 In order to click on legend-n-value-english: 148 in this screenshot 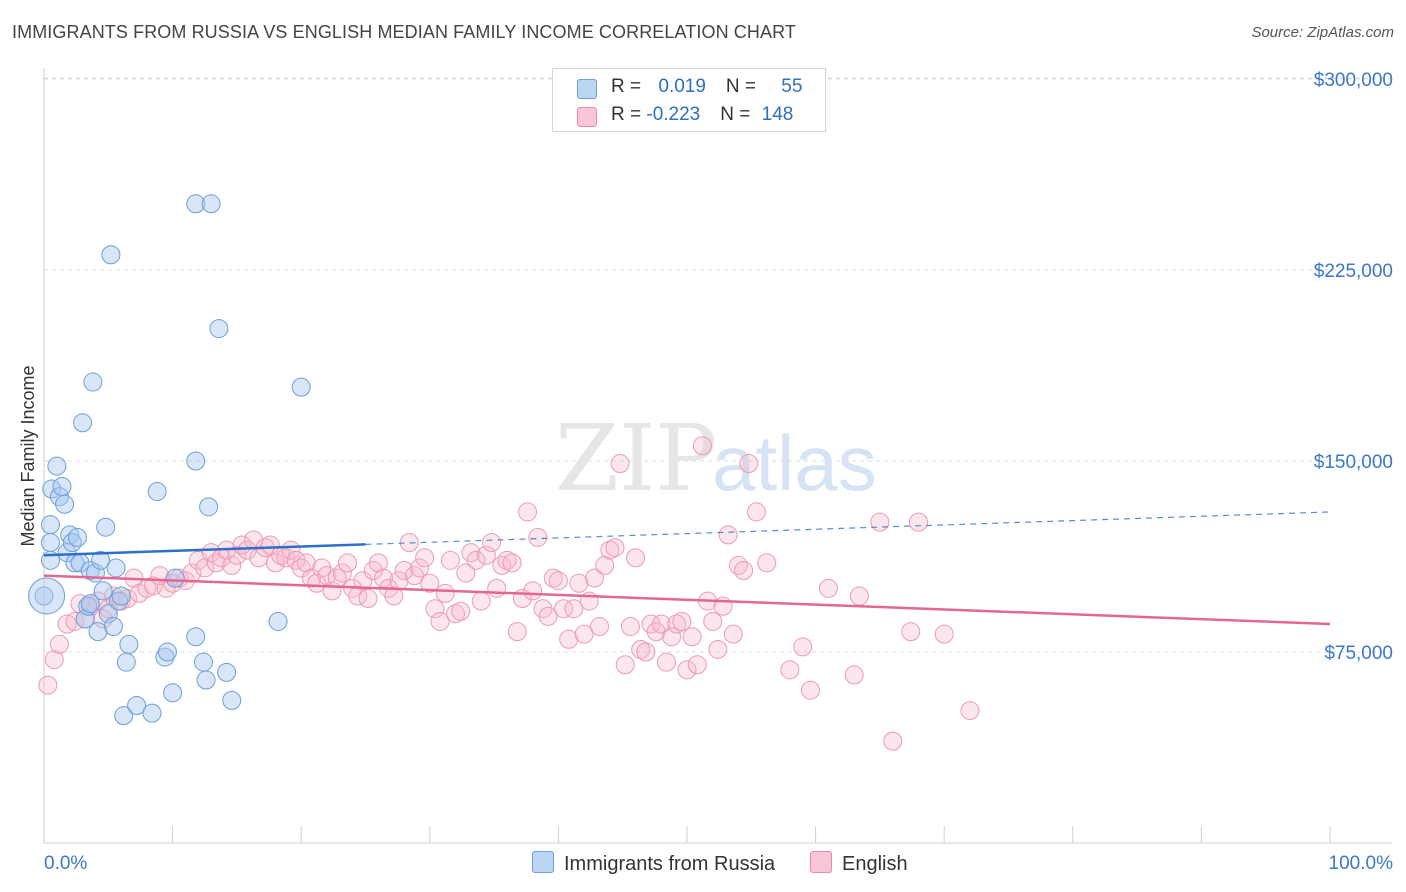, I will do `click(777, 114)`.